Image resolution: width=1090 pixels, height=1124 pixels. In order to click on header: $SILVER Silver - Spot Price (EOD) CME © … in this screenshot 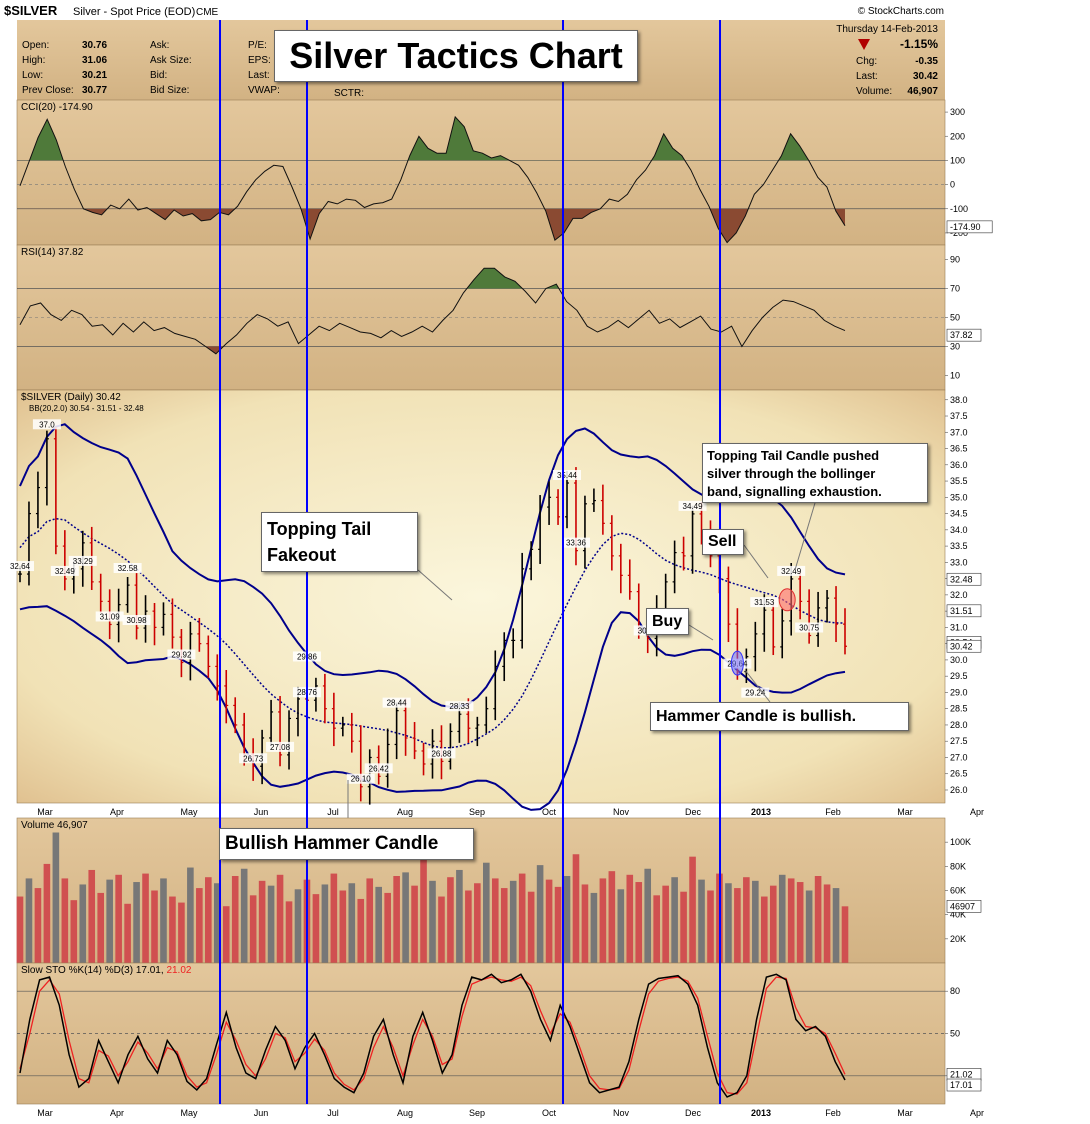, I will do `click(474, 10)`.